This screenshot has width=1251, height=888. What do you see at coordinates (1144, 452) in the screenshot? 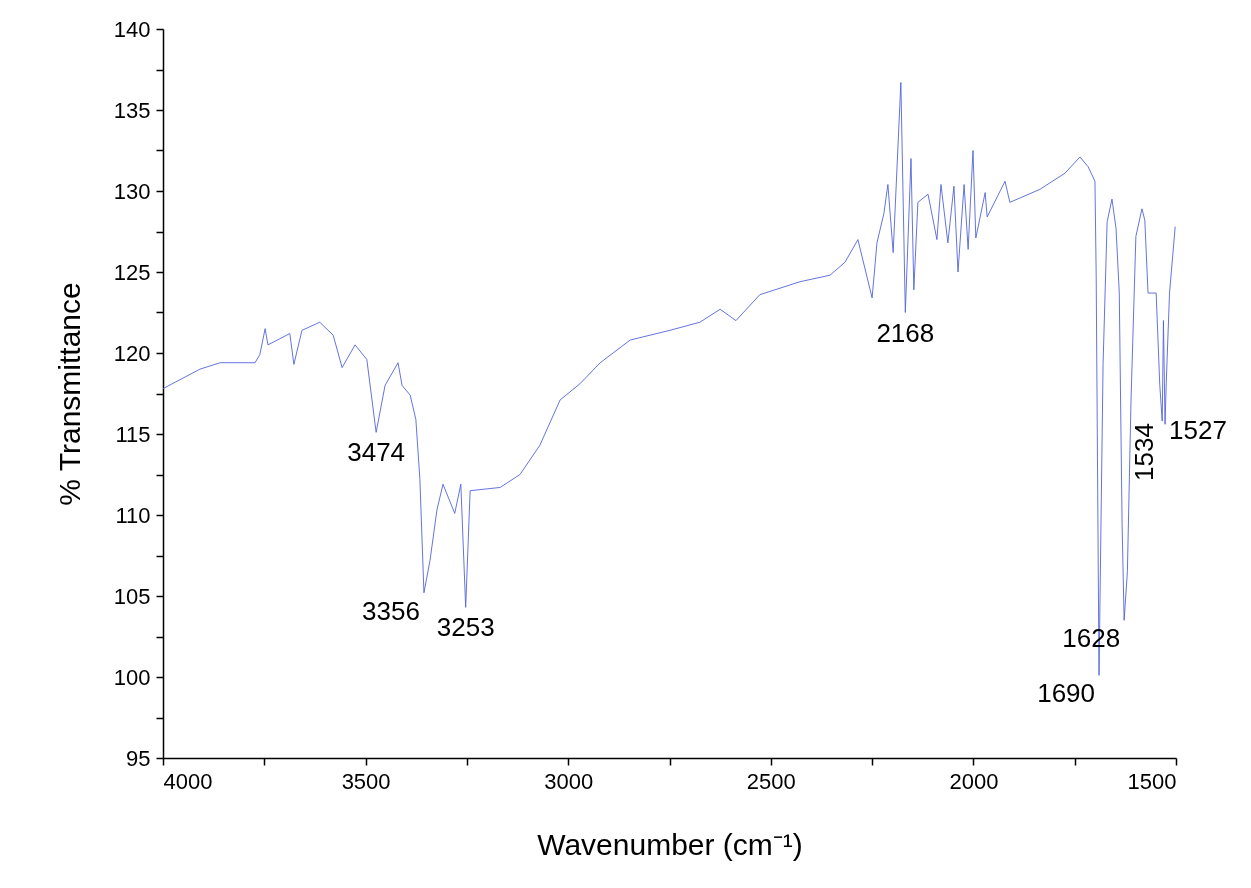
I see `annotation: 1534` at bounding box center [1144, 452].